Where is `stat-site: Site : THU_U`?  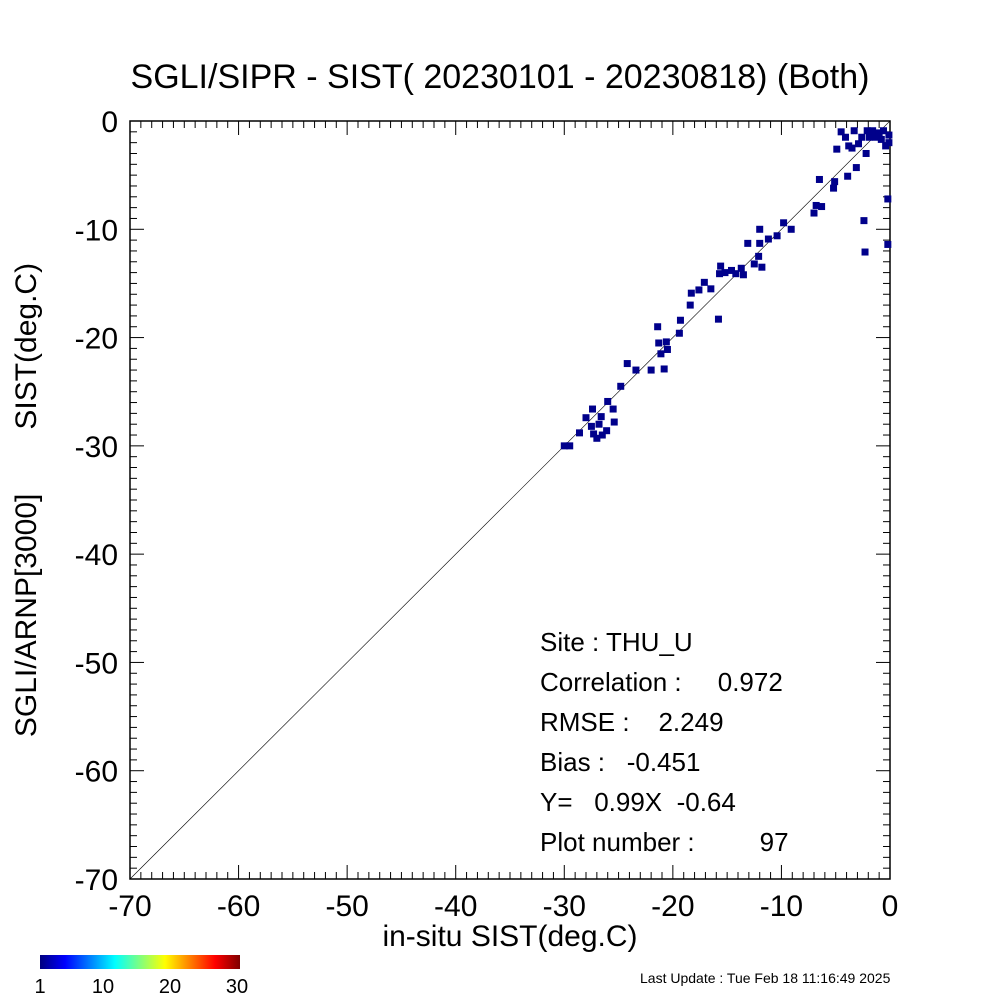 stat-site: Site : THU_U is located at coordinates (616, 642).